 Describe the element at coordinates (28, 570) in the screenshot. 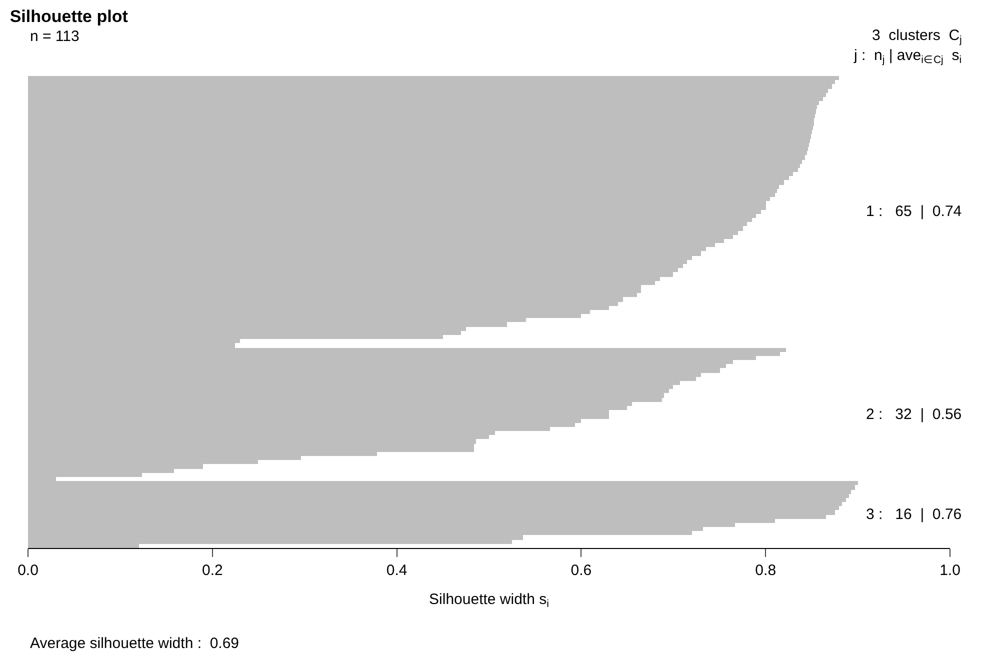

I see `x-tick-label: 0.0` at that location.